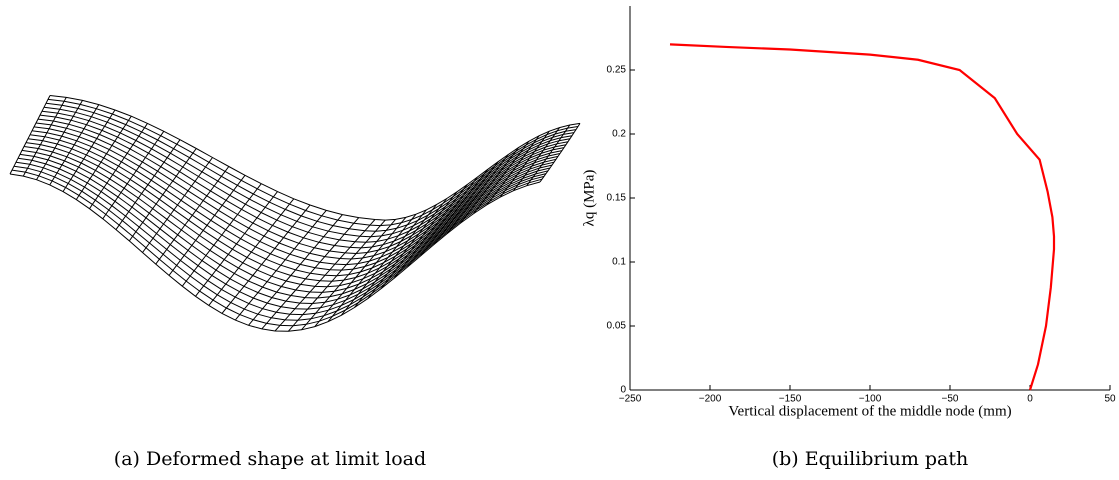  I want to click on caption: (a) Deformed shape at limit load, so click(270, 459).